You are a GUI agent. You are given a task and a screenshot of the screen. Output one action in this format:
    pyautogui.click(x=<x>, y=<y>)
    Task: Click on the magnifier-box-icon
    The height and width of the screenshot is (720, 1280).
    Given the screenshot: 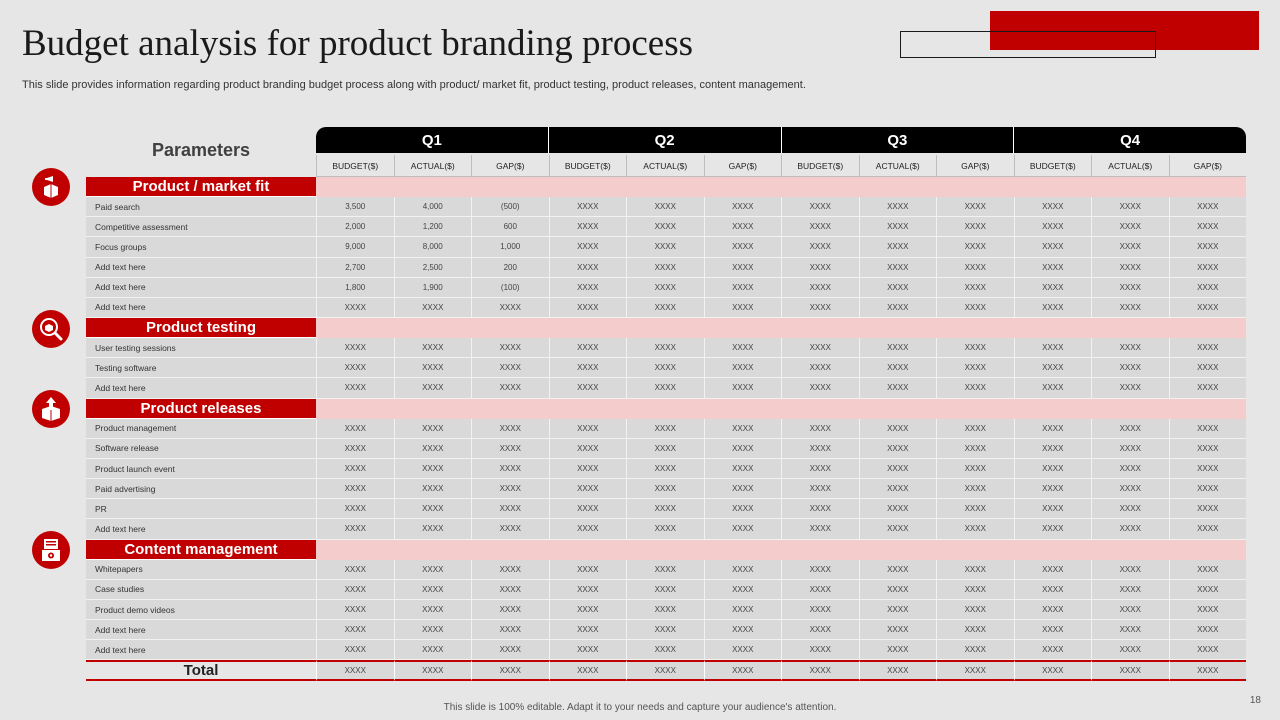 What is the action you would take?
    pyautogui.click(x=51, y=329)
    